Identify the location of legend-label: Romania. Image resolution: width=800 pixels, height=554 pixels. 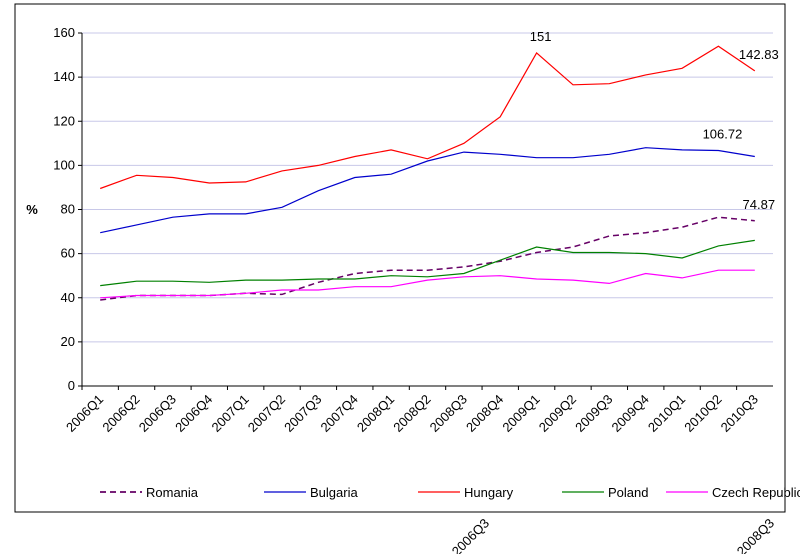
(172, 492).